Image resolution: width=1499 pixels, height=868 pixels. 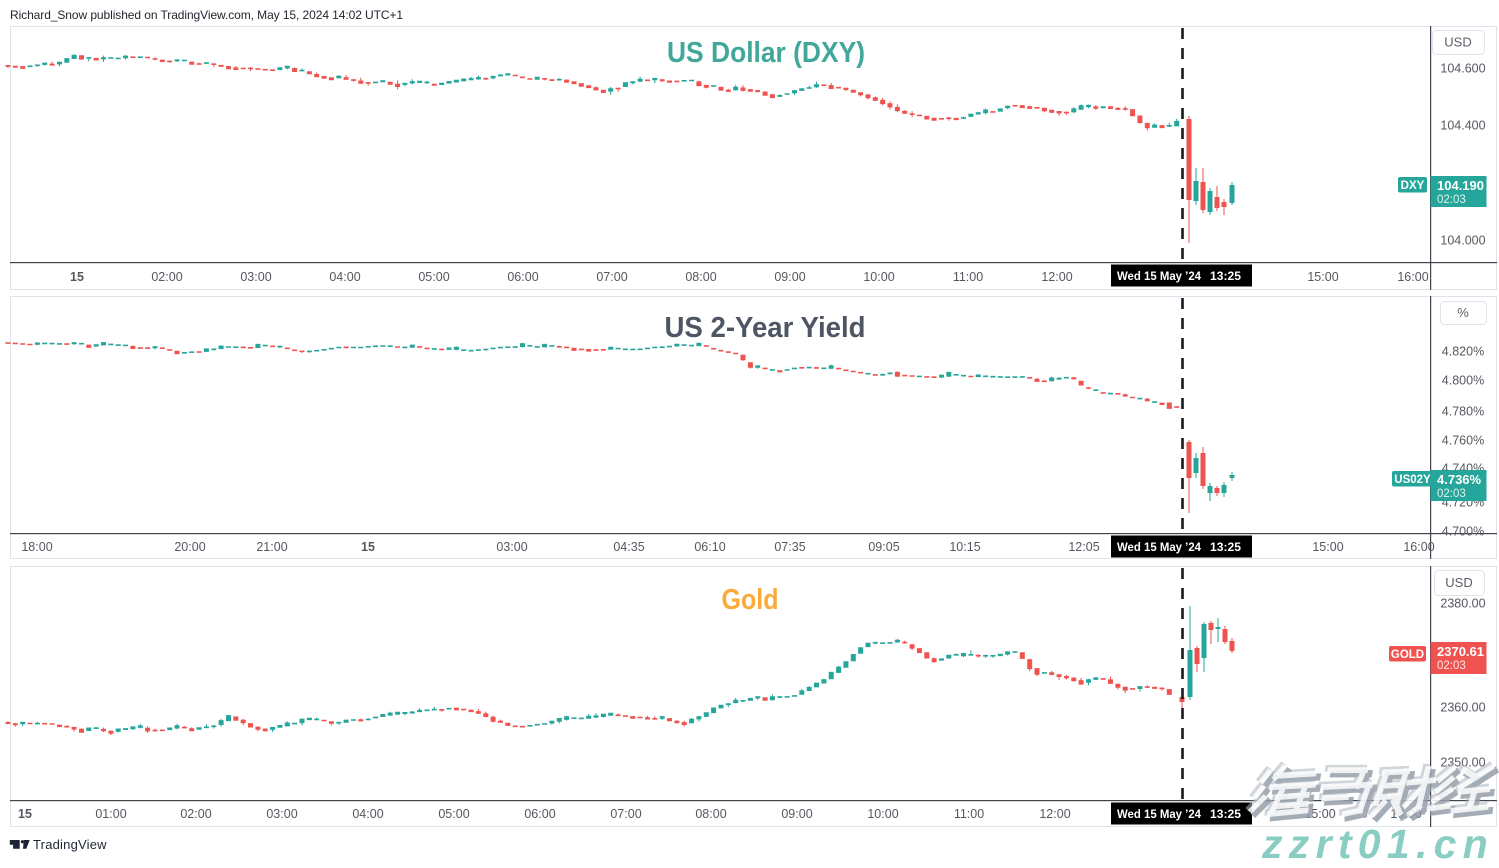 What do you see at coordinates (789, 547) in the screenshot?
I see `svg-text: 07:35` at bounding box center [789, 547].